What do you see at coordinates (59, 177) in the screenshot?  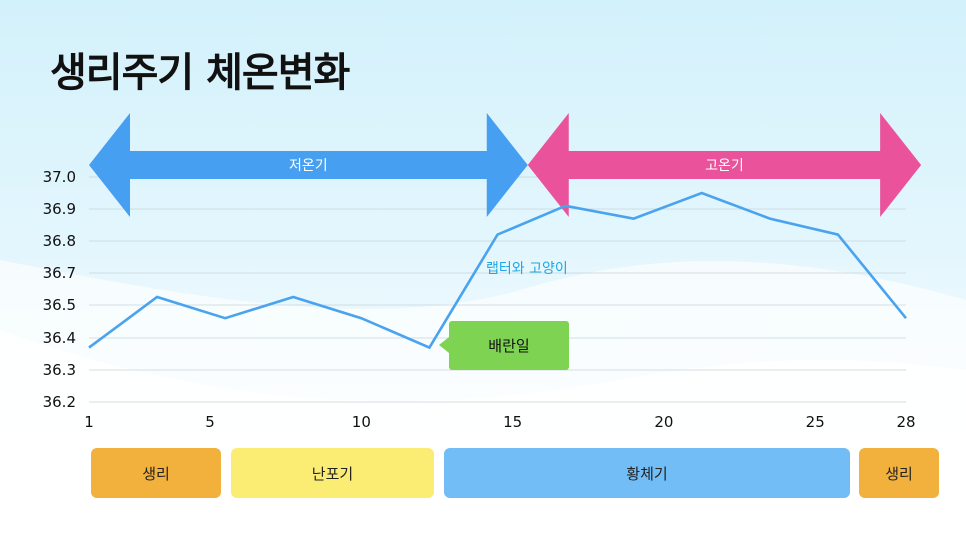 I see `y-tick-label: 37.0` at bounding box center [59, 177].